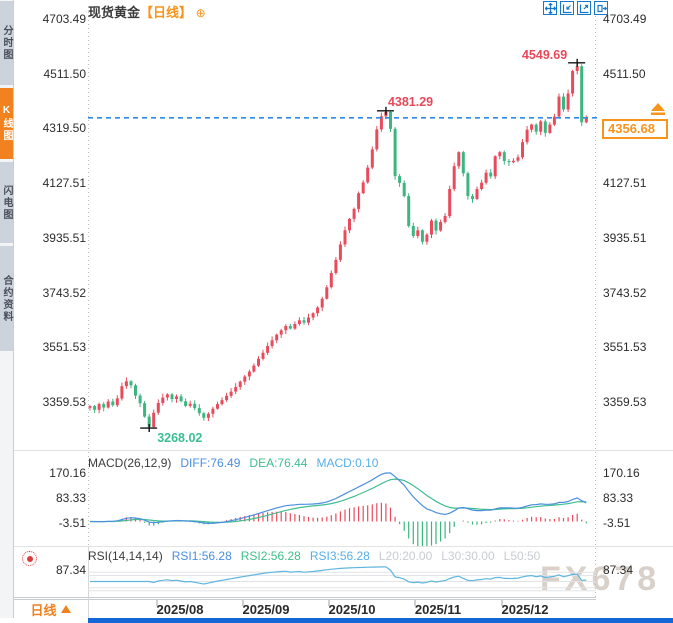 The width and height of the screenshot is (673, 623). What do you see at coordinates (405, 556) in the screenshot?
I see `rsi-l20: L20:20.00` at bounding box center [405, 556].